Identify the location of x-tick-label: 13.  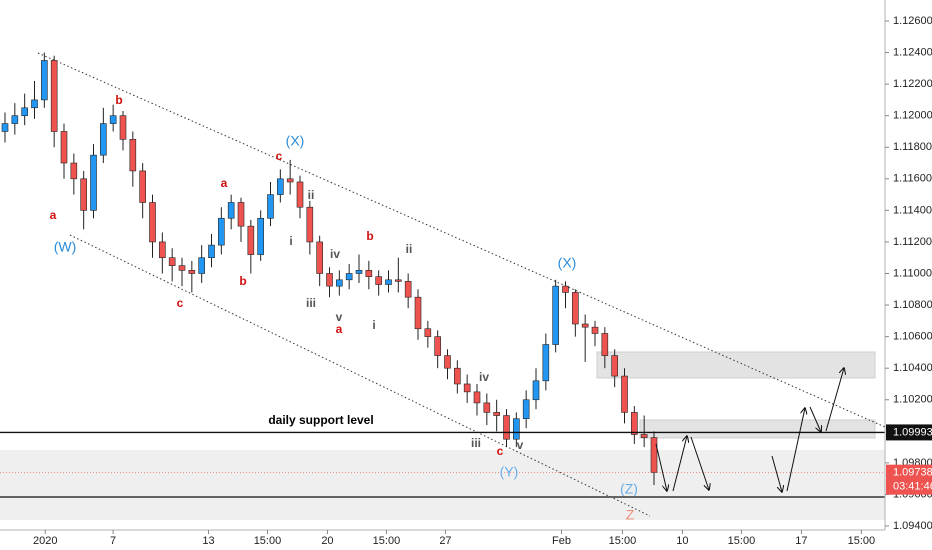
(208, 541).